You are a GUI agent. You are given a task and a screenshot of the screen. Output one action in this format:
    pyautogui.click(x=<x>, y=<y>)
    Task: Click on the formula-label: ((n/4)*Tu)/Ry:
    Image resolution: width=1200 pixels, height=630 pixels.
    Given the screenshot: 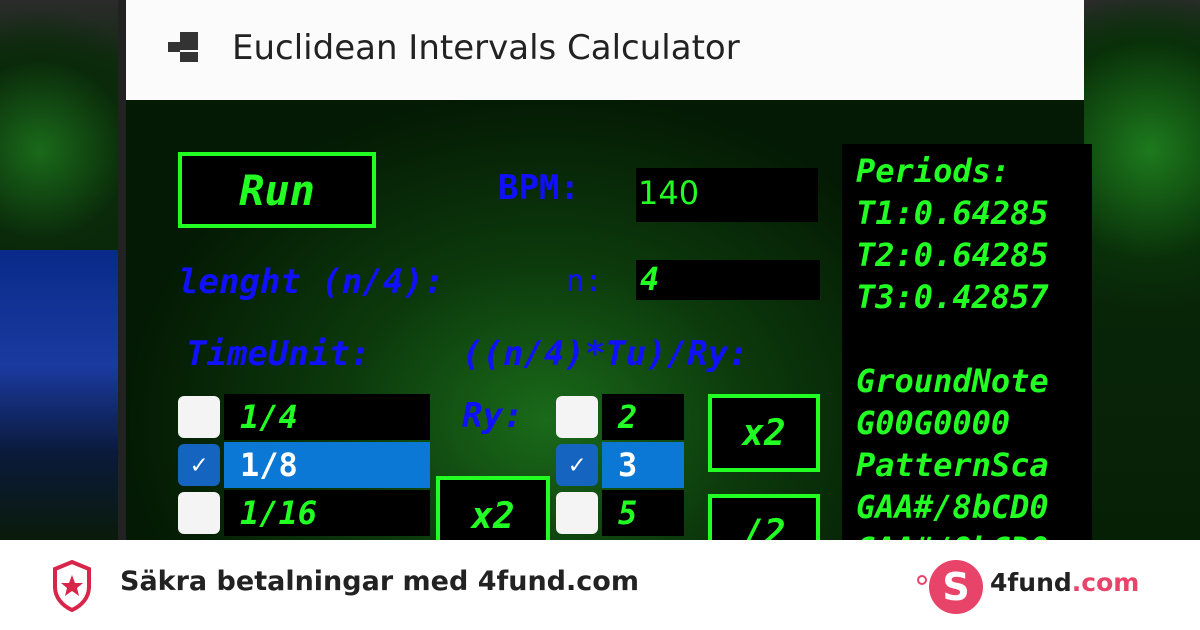 What is the action you would take?
    pyautogui.click(x=605, y=354)
    